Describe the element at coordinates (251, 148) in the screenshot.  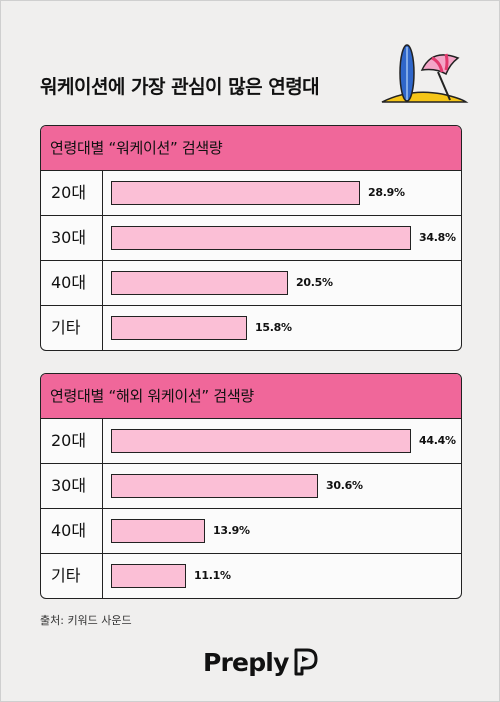
I see `chart-title: 연령대별 “워케이션” 검색량` at that location.